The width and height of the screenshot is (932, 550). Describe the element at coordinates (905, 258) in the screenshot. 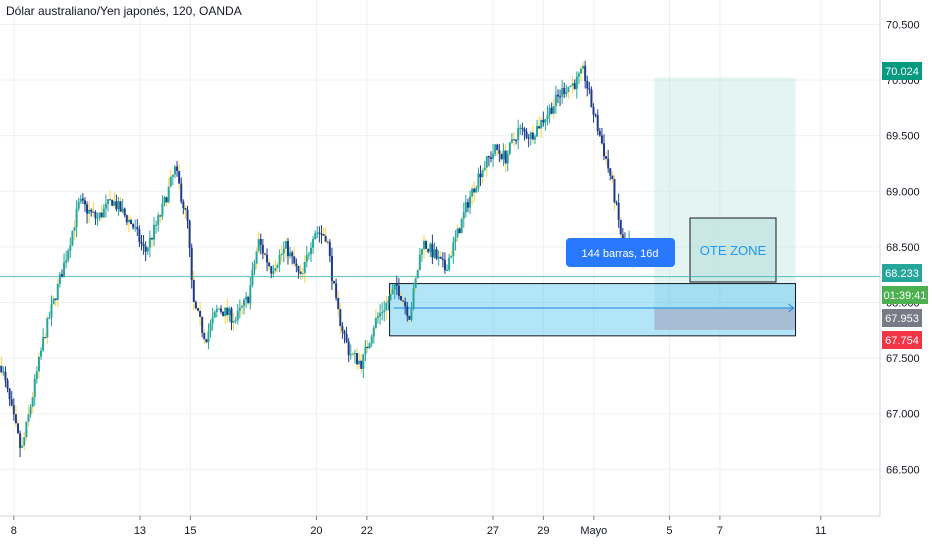

I see `price-axis` at that location.